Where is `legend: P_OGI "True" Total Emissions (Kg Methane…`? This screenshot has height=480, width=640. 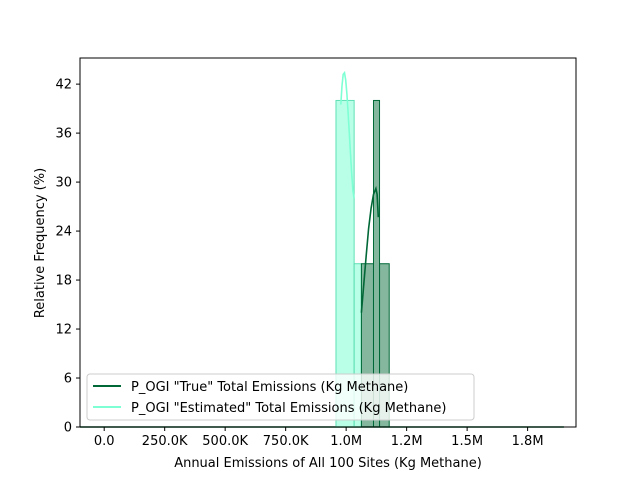 legend: P_OGI "True" Total Emissions (Kg Methane… is located at coordinates (280, 397).